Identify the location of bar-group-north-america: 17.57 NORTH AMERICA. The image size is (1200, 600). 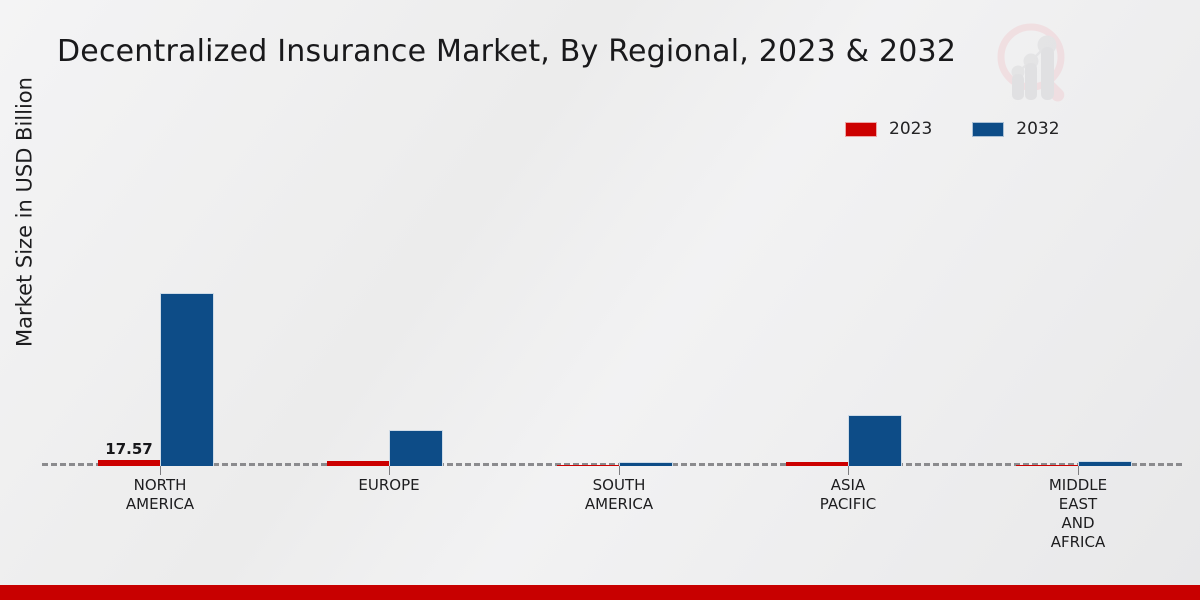
(160, 331).